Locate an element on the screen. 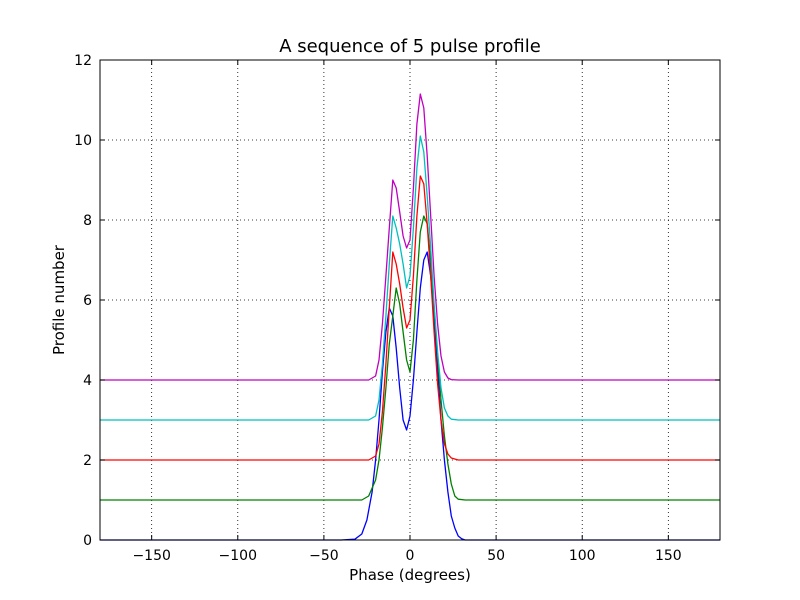 The height and width of the screenshot is (600, 800). y-tick-label: 12 is located at coordinates (83, 61).